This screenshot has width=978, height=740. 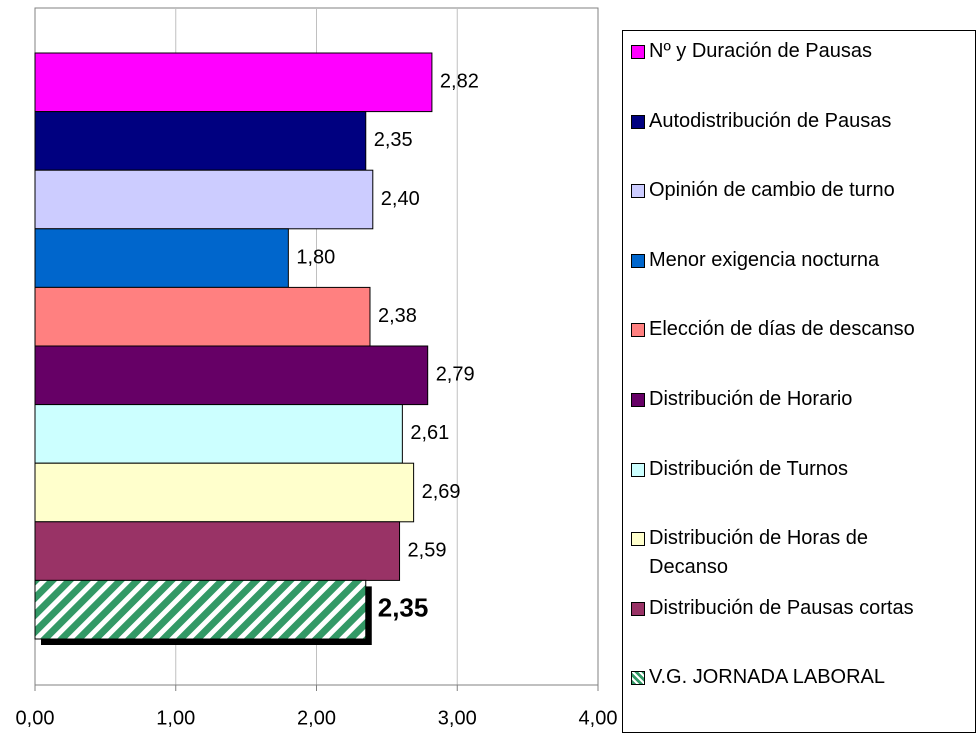 What do you see at coordinates (459, 82) in the screenshot?
I see `value-label: 2,82` at bounding box center [459, 82].